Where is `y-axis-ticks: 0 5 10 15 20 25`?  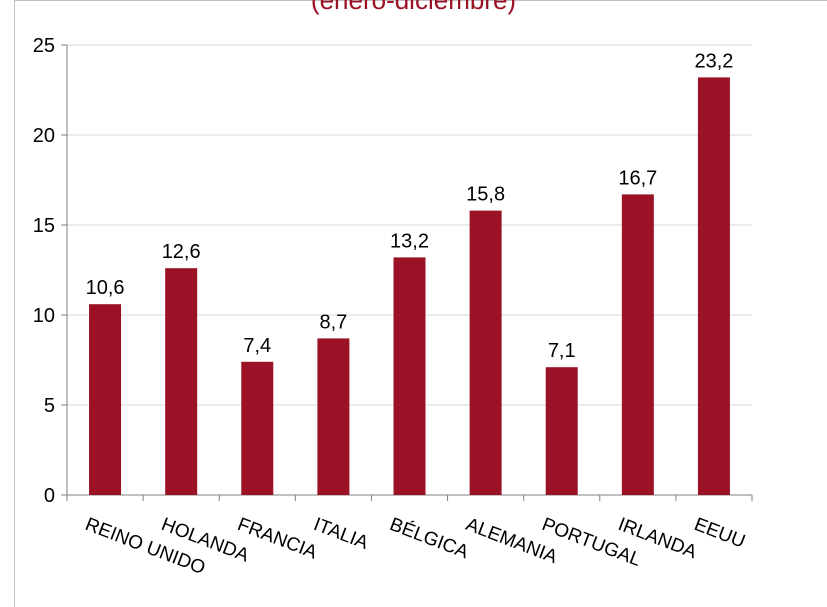
y-axis-ticks: 0 5 10 15 20 25 is located at coordinates (50, 271).